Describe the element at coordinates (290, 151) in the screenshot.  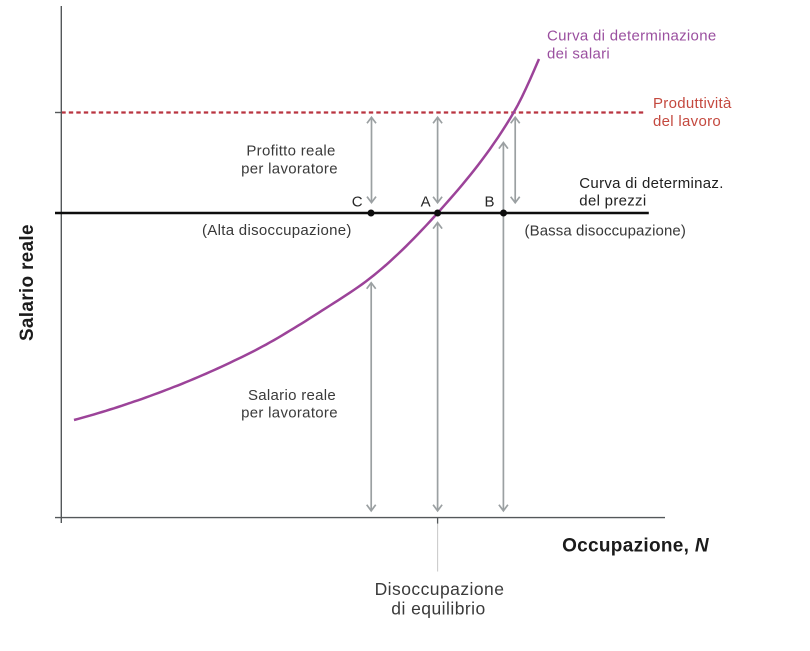
I see `svg-text: Profitto reale` at that location.